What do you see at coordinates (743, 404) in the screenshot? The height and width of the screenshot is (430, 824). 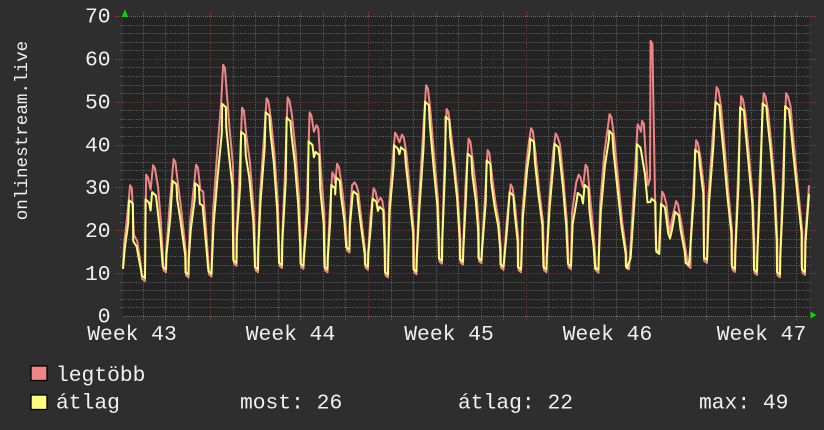 I see `svg-text: max: 49` at bounding box center [743, 404].